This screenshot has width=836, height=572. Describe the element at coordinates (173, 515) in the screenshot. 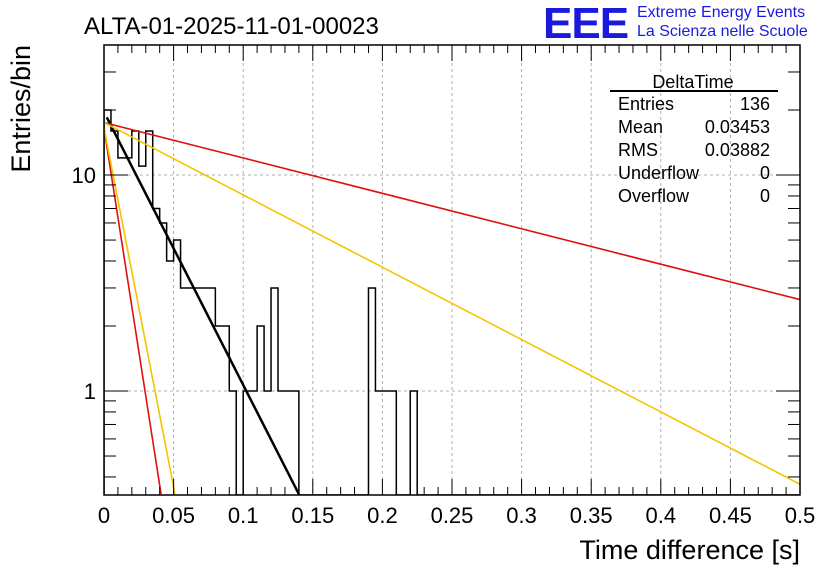

I see `x-tick-label: 0.05` at that location.